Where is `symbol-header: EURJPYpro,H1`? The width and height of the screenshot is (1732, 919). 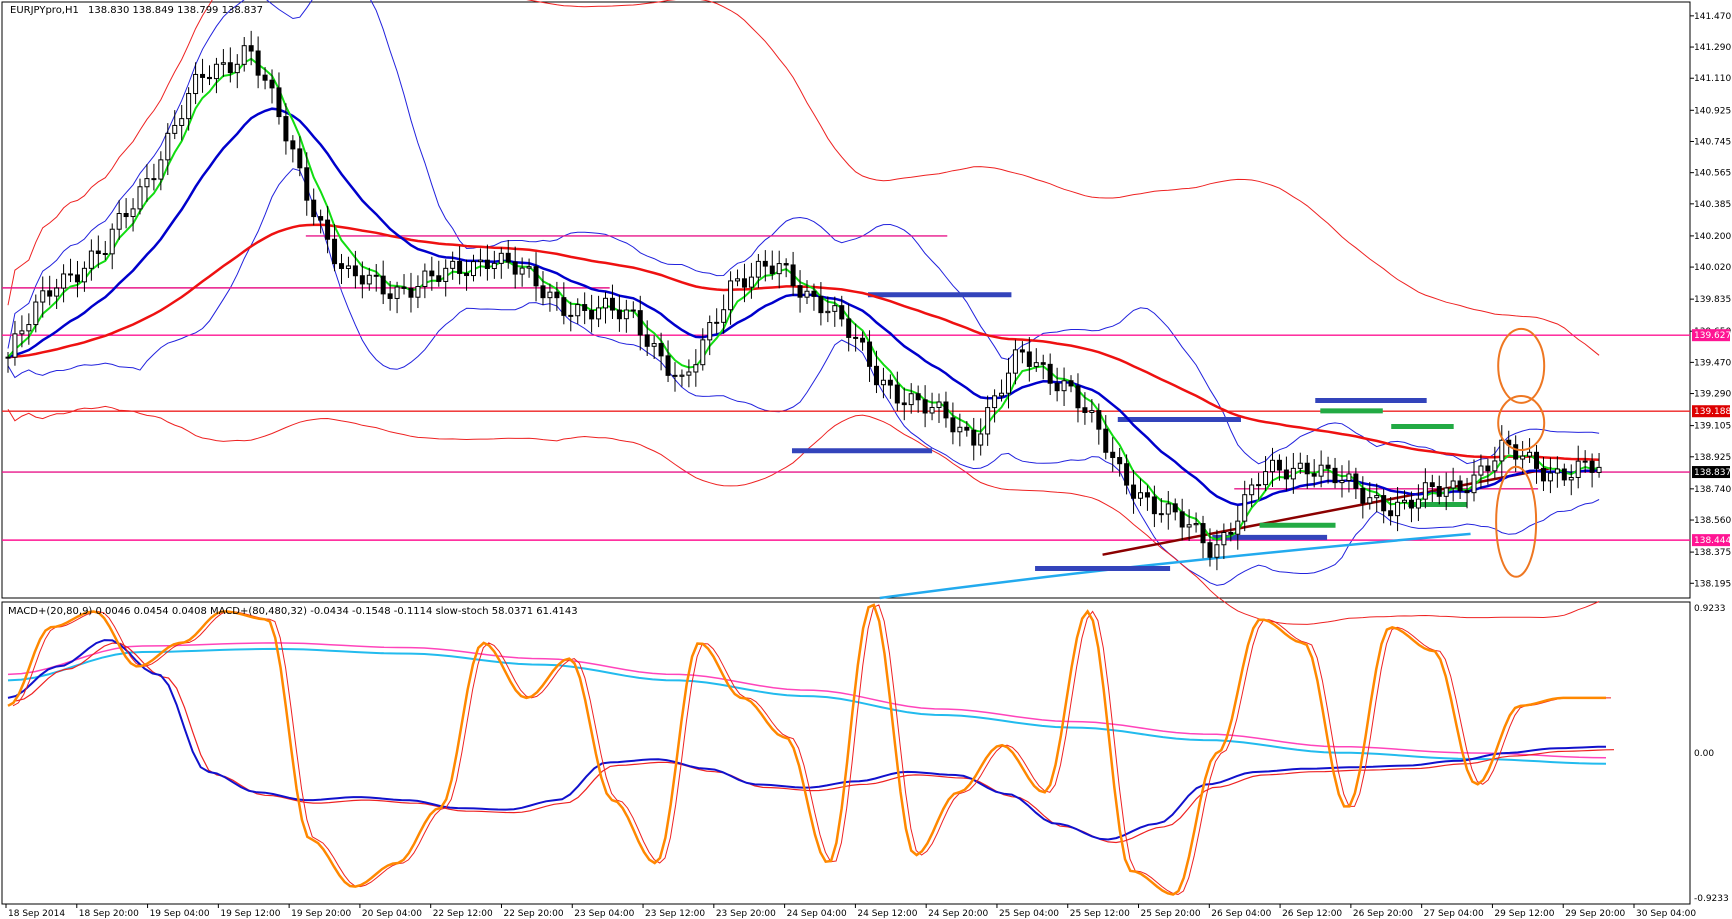
symbol-header: EURJPYpro,H1 is located at coordinates (44, 10).